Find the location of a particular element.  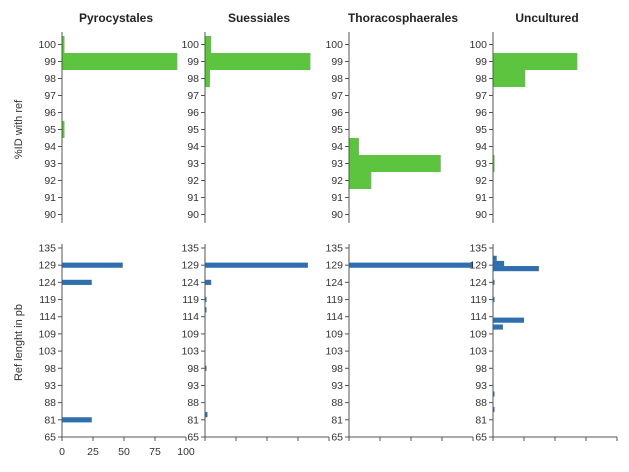

panel-pyrocystales-length: 65 81 88 93 98 103 109 114 119 124 129 135 is located at coordinates (112, 343).